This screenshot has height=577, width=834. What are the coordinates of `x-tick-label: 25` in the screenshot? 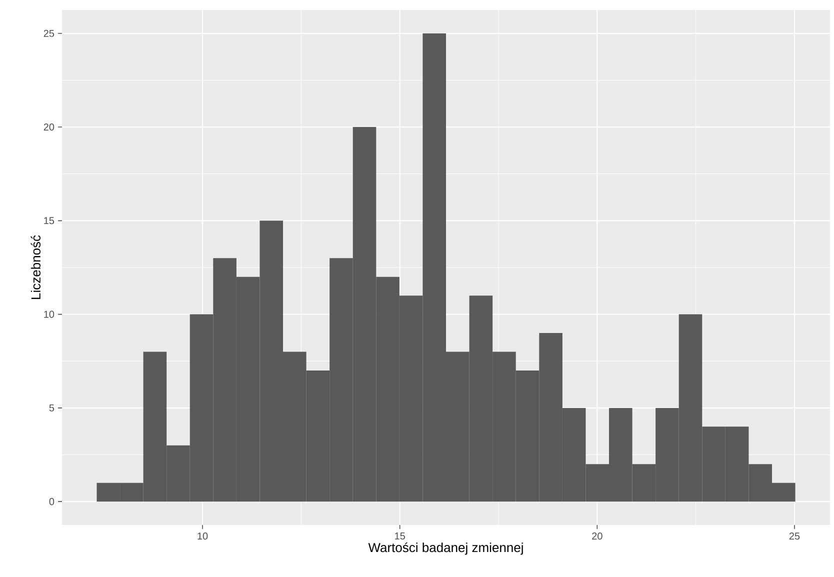 It's located at (794, 536).